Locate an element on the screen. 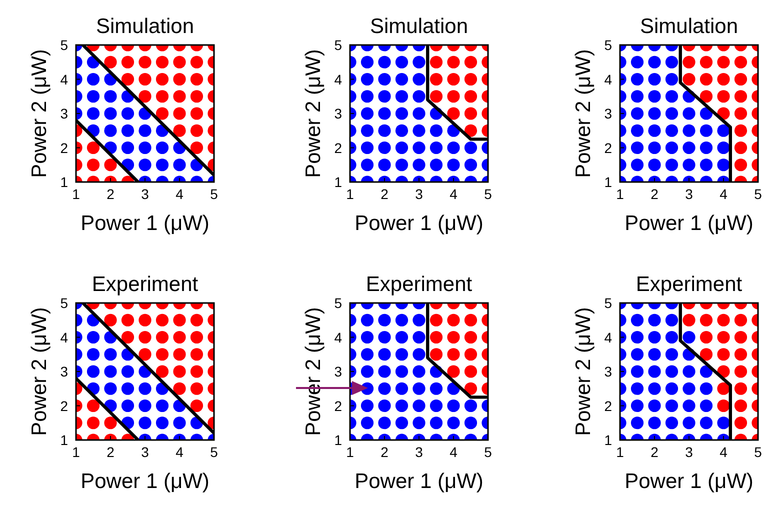 The width and height of the screenshot is (779, 509). y-tick-label: 4 is located at coordinates (64, 79).